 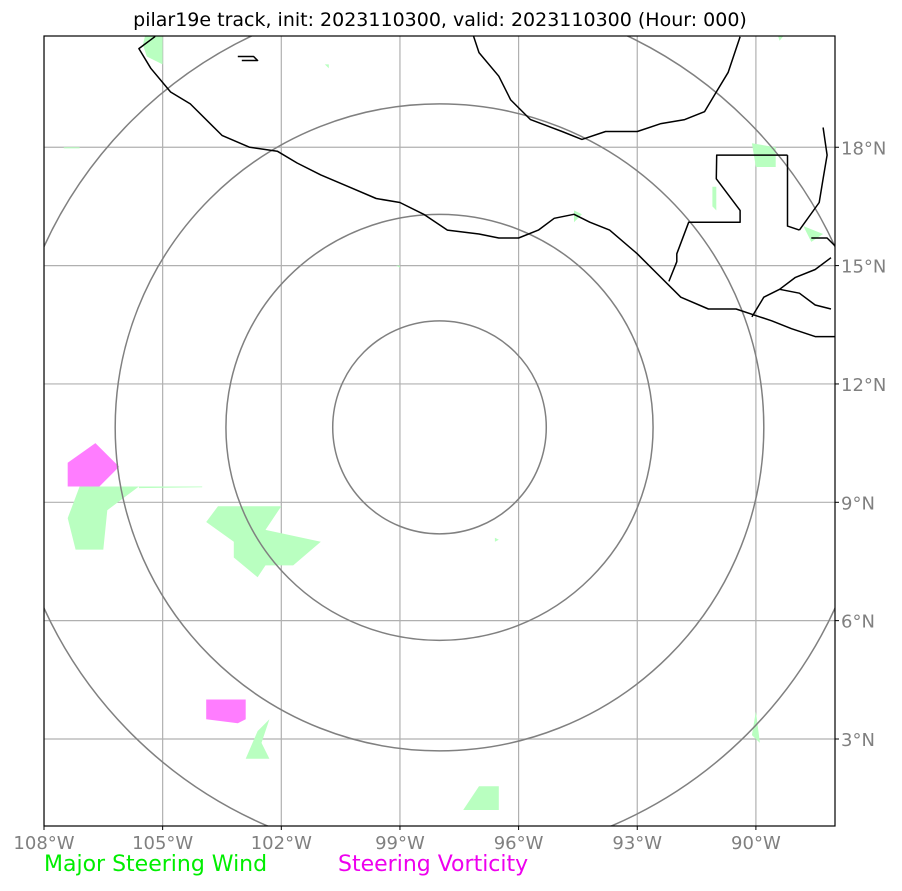 What do you see at coordinates (858, 622) in the screenshot?
I see `lat-tick-label: 6°N` at bounding box center [858, 622].